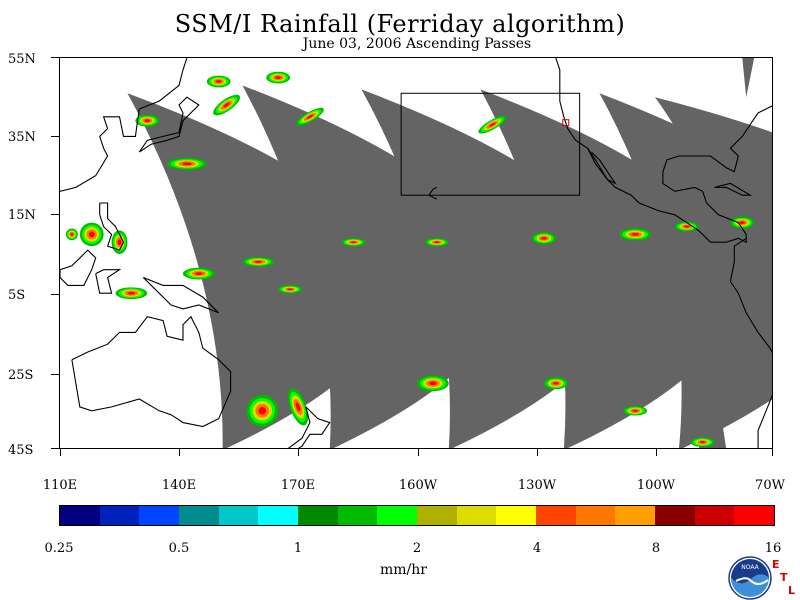 The width and height of the screenshot is (800, 600). Describe the element at coordinates (403, 570) in the screenshot. I see `colorbar-units: mm/hr` at that location.